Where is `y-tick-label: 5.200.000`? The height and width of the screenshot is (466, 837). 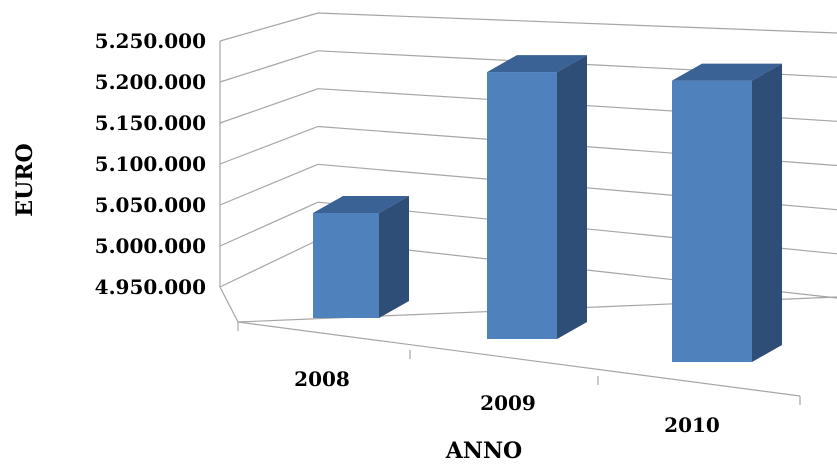
y-tick-label: 5.200.000 is located at coordinates (150, 82).